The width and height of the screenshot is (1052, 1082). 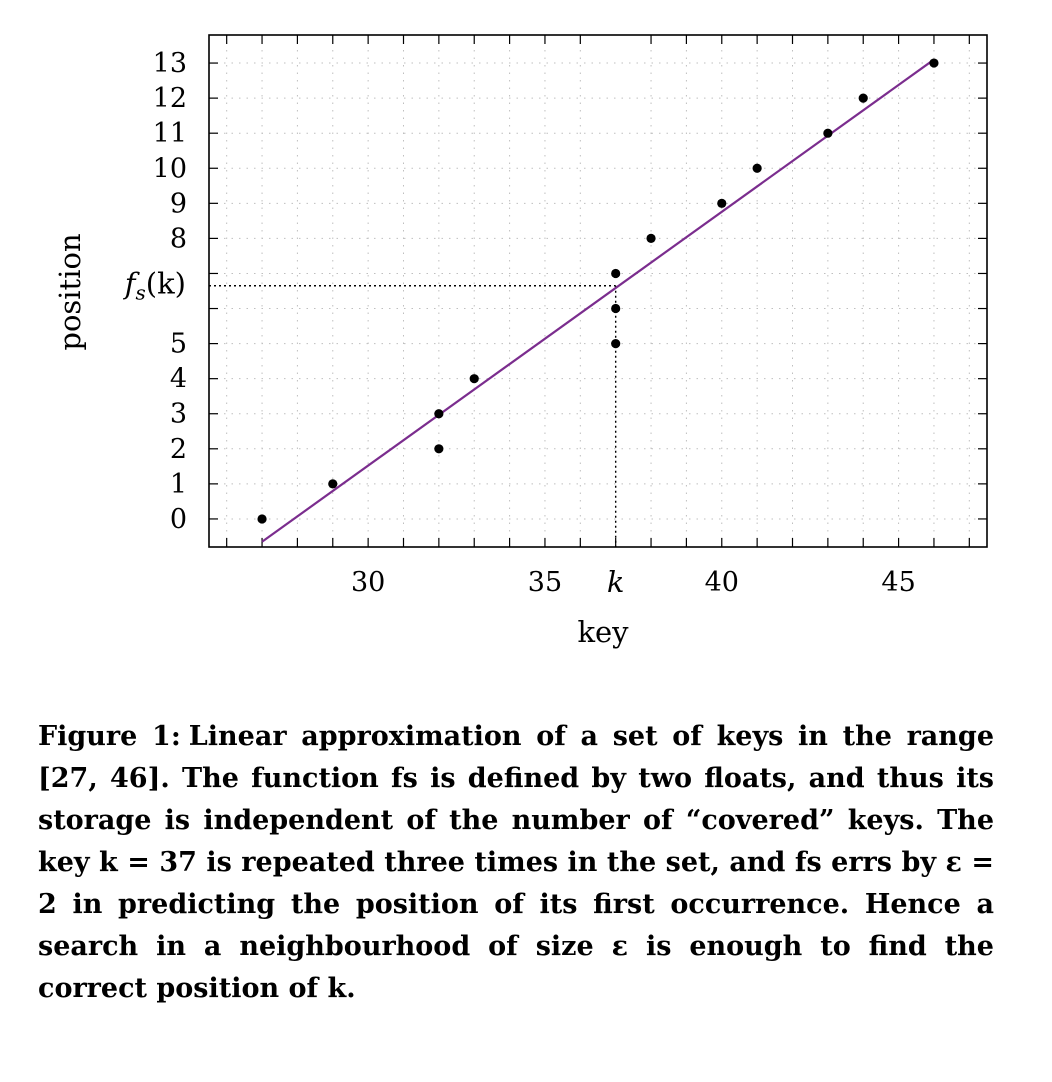 I want to click on highlight-guides, so click(x=413, y=416).